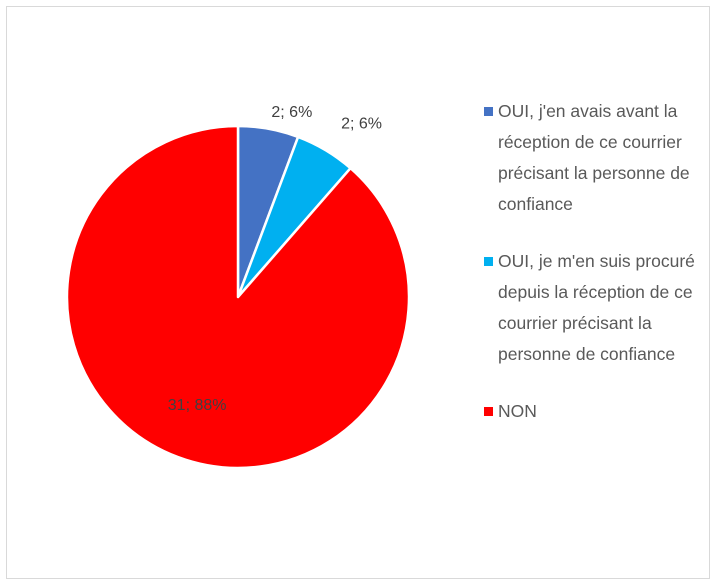  Describe the element at coordinates (517, 411) in the screenshot. I see `legend-label: NON` at that location.